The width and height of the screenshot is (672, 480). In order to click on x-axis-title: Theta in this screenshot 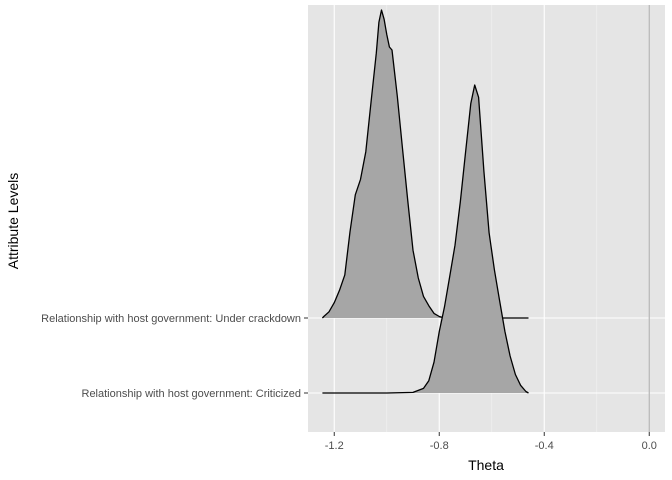, I will do `click(486, 465)`.